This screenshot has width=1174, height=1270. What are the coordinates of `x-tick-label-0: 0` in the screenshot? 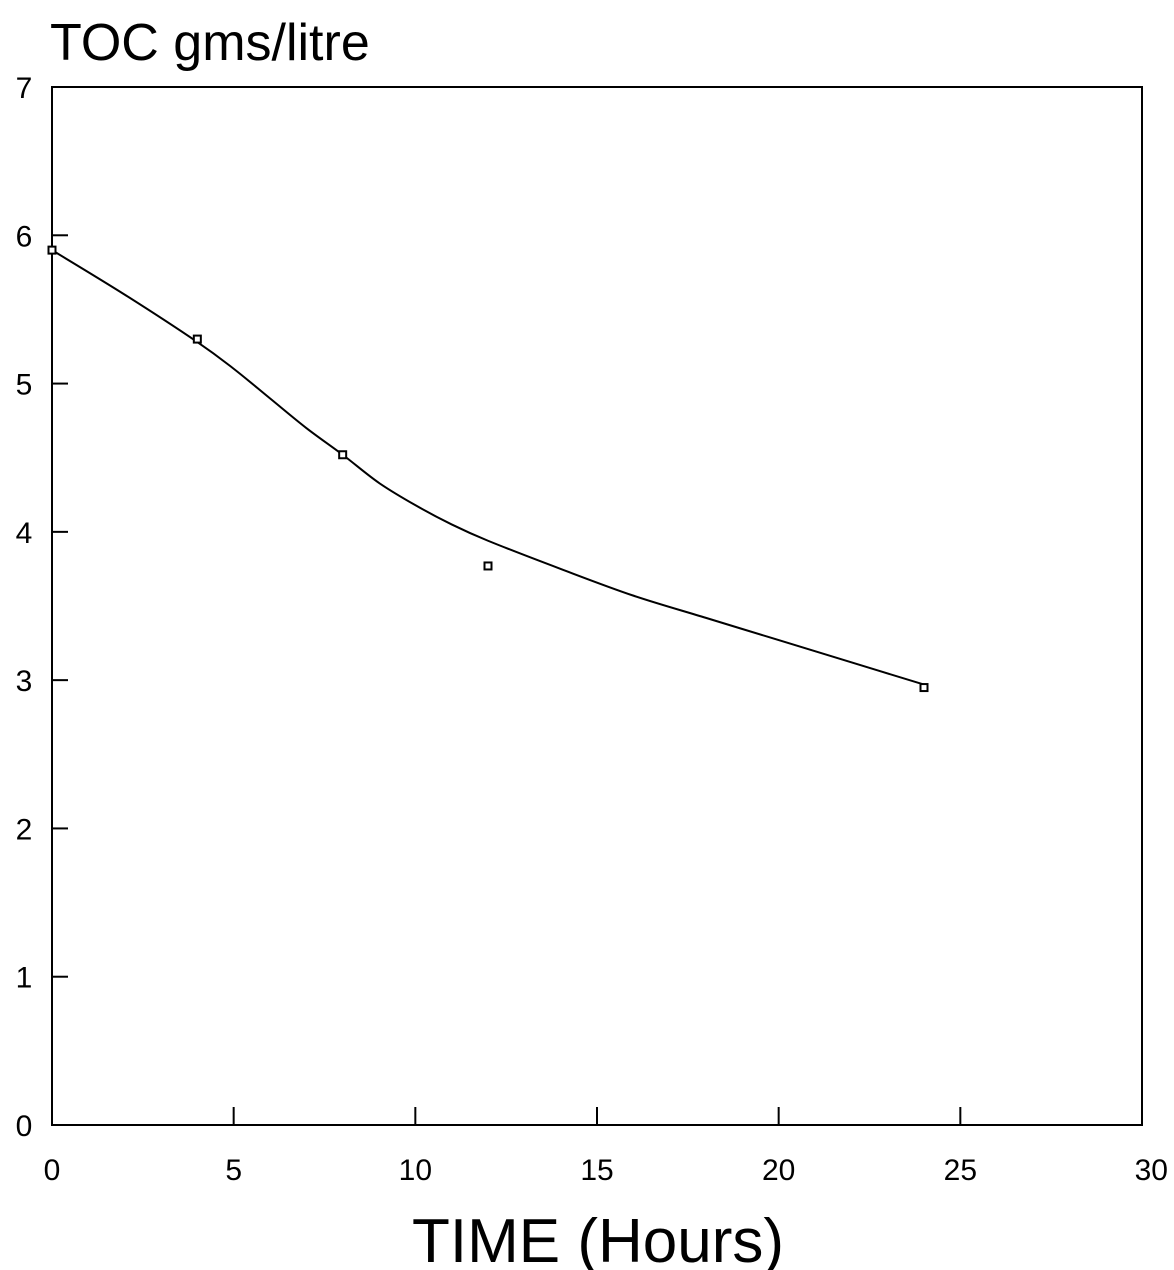 It's located at (52, 1170).